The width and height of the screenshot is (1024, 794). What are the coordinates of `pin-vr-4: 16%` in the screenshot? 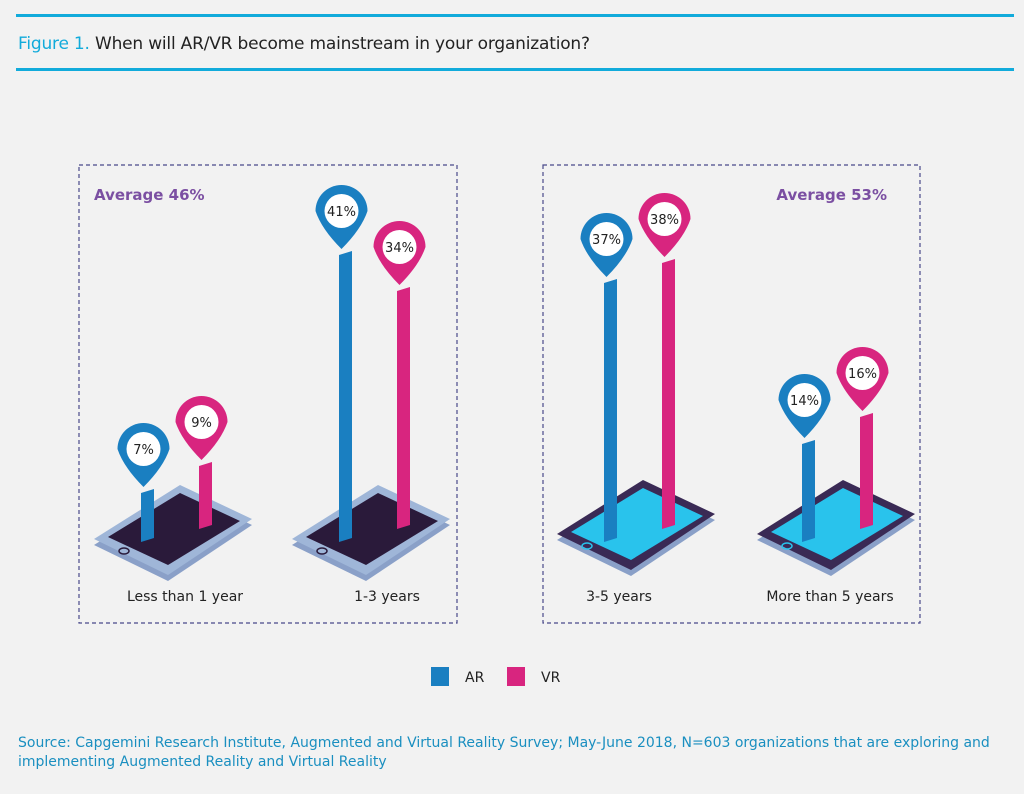 It's located at (862, 379).